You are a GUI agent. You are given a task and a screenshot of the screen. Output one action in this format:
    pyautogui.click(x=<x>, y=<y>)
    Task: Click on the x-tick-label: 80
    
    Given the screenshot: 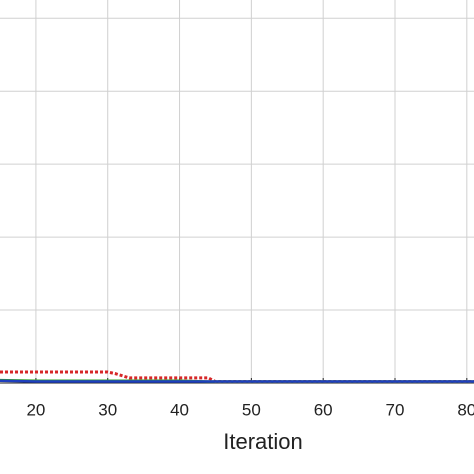 What is the action you would take?
    pyautogui.click(x=465, y=409)
    